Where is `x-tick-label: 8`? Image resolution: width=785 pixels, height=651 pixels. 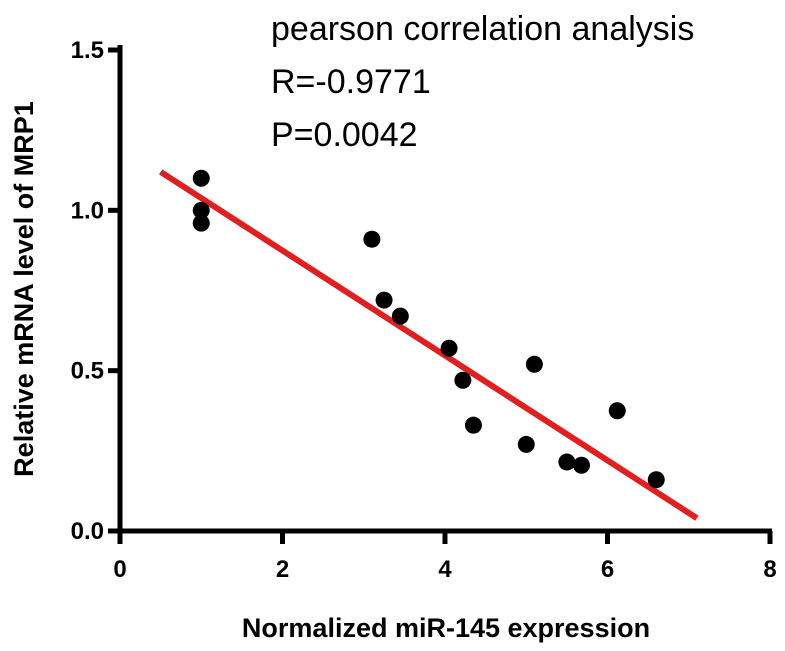 x-tick-label: 8 is located at coordinates (769, 569).